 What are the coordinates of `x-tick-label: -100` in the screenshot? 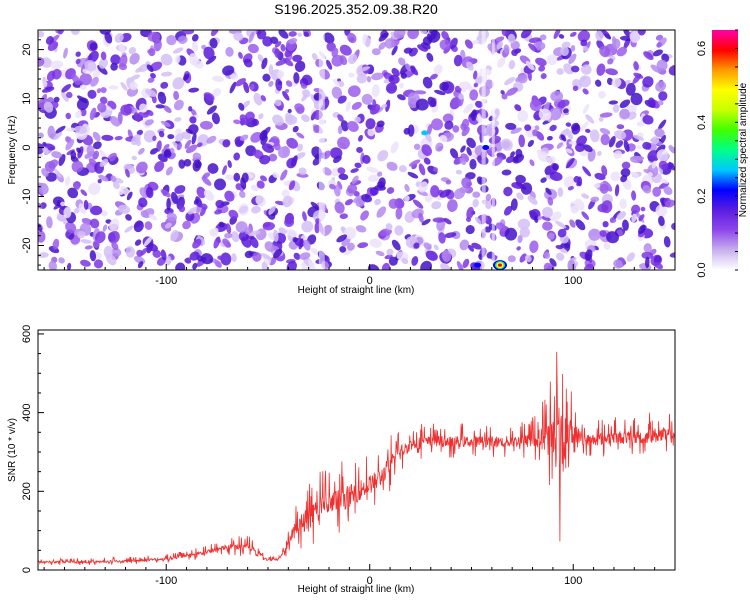 It's located at (166, 581).